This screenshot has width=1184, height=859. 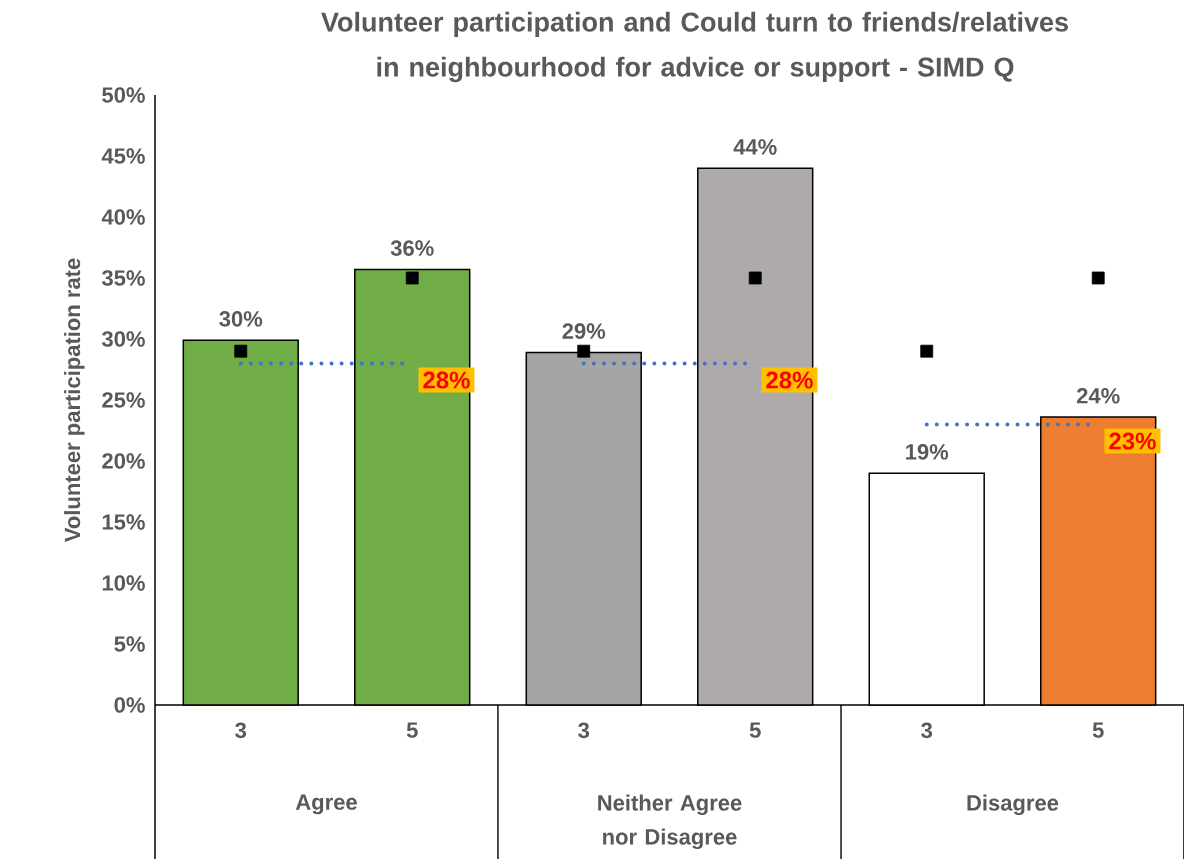 What do you see at coordinates (1132, 441) in the screenshot?
I see `data-label: 23%` at bounding box center [1132, 441].